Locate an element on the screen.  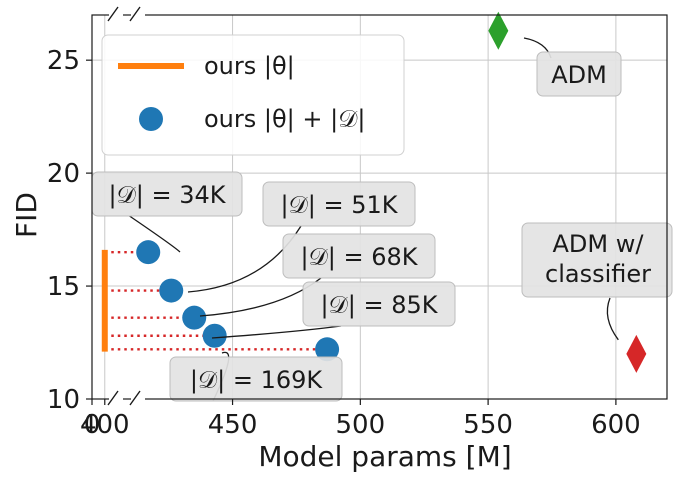
legend-label: ours |θ| + |𝒟| is located at coordinates (284, 119).